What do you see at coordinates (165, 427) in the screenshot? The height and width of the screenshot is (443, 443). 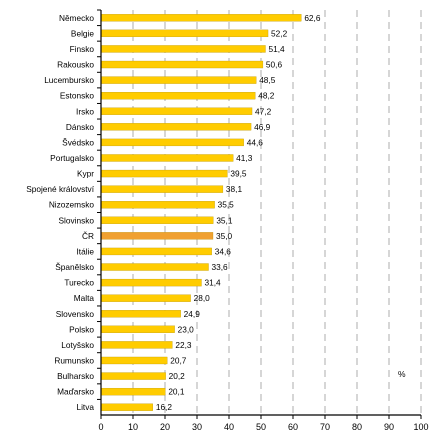 I see `x-tick-label: 20` at bounding box center [165, 427].